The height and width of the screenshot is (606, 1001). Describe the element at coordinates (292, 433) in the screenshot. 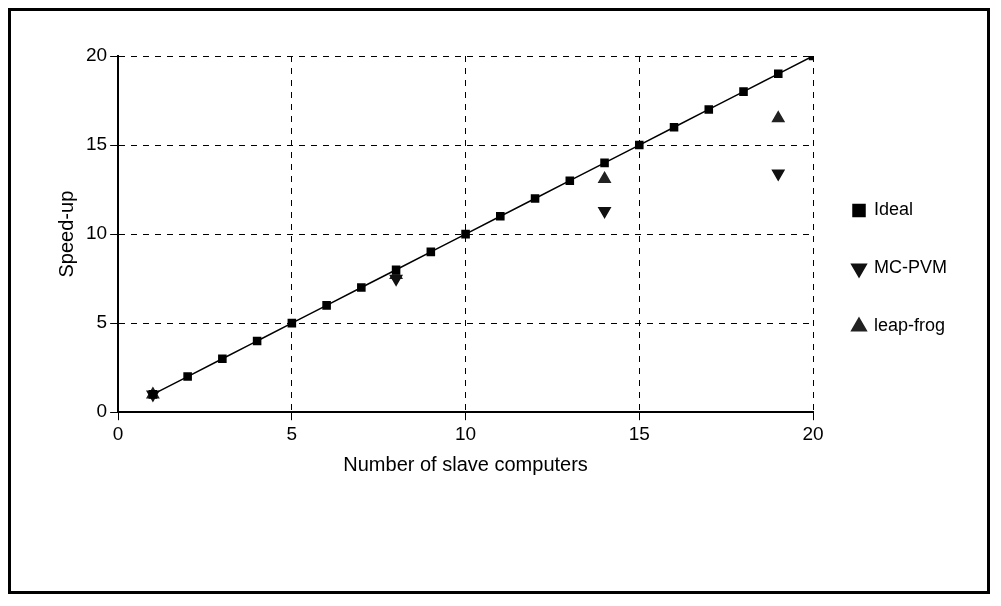

I see `x-tick-label: 5` at that location.